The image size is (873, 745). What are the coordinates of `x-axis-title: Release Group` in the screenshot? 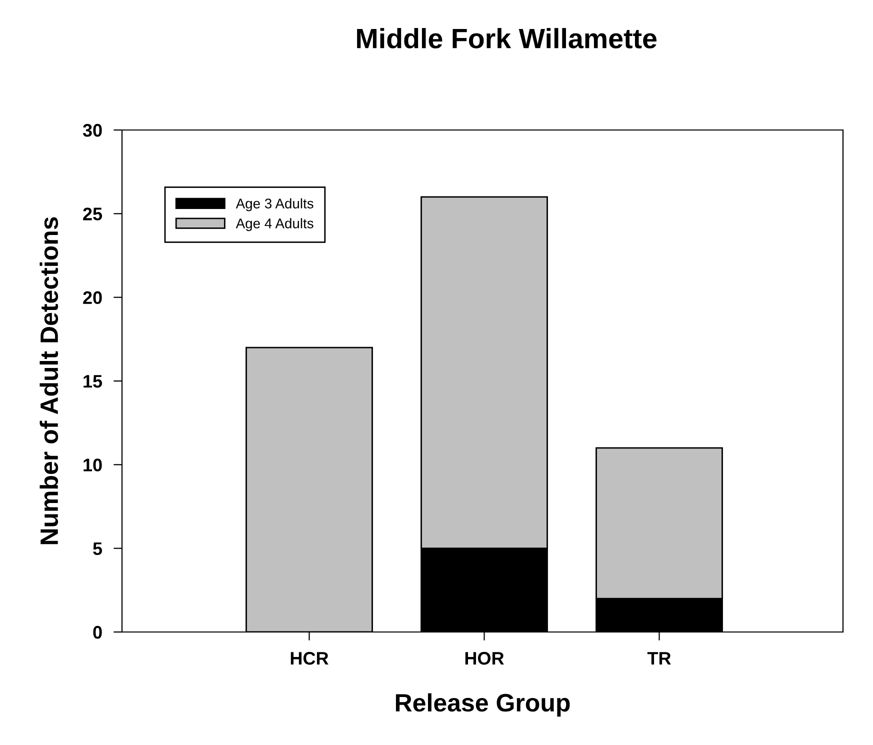 It's located at (483, 705).